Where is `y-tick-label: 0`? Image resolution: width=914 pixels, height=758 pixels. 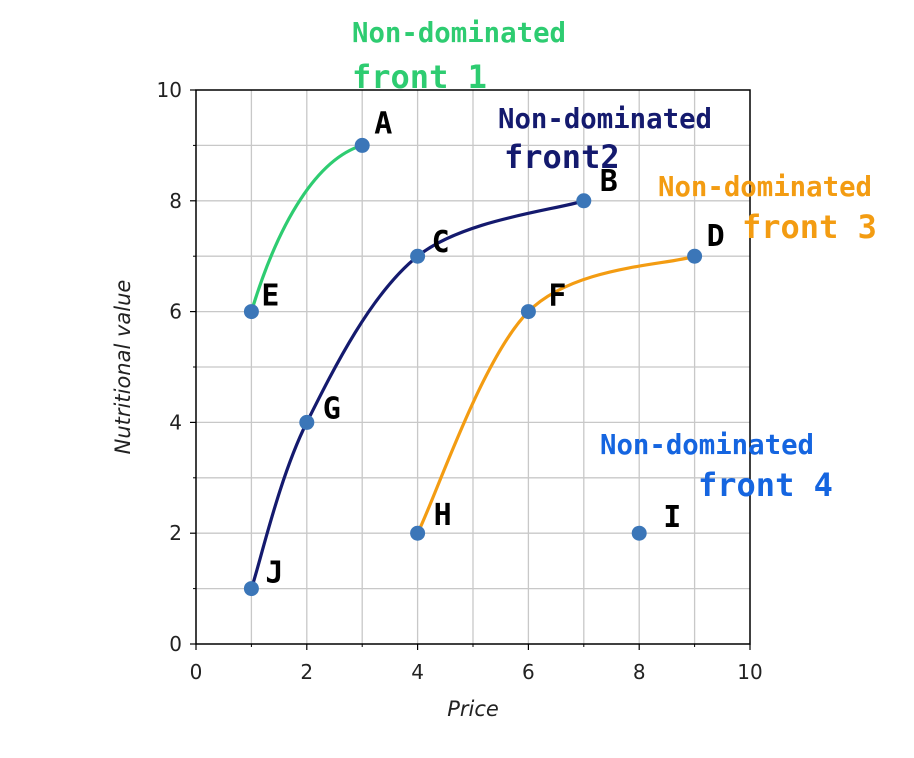
y-tick-label: 0 is located at coordinates (175, 644).